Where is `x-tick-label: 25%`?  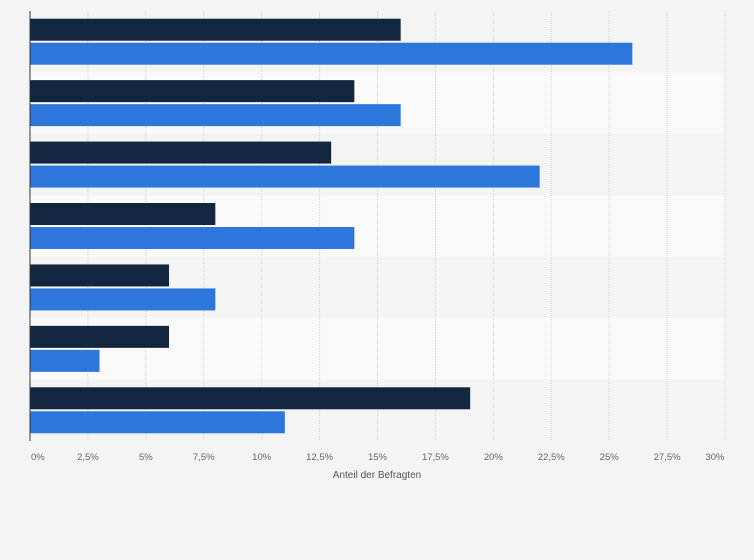
x-tick-label: 25% is located at coordinates (610, 457).